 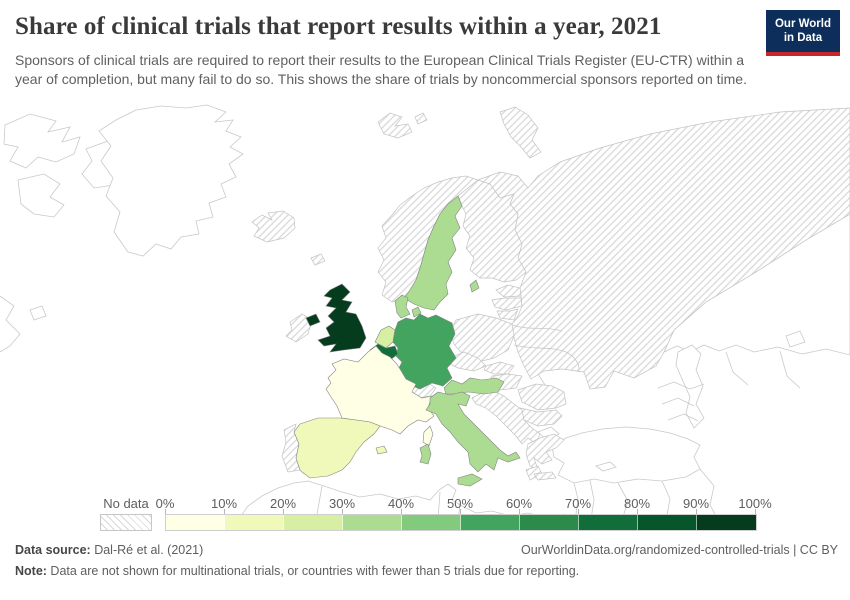 I want to click on map-region-greece, so click(x=545, y=452).